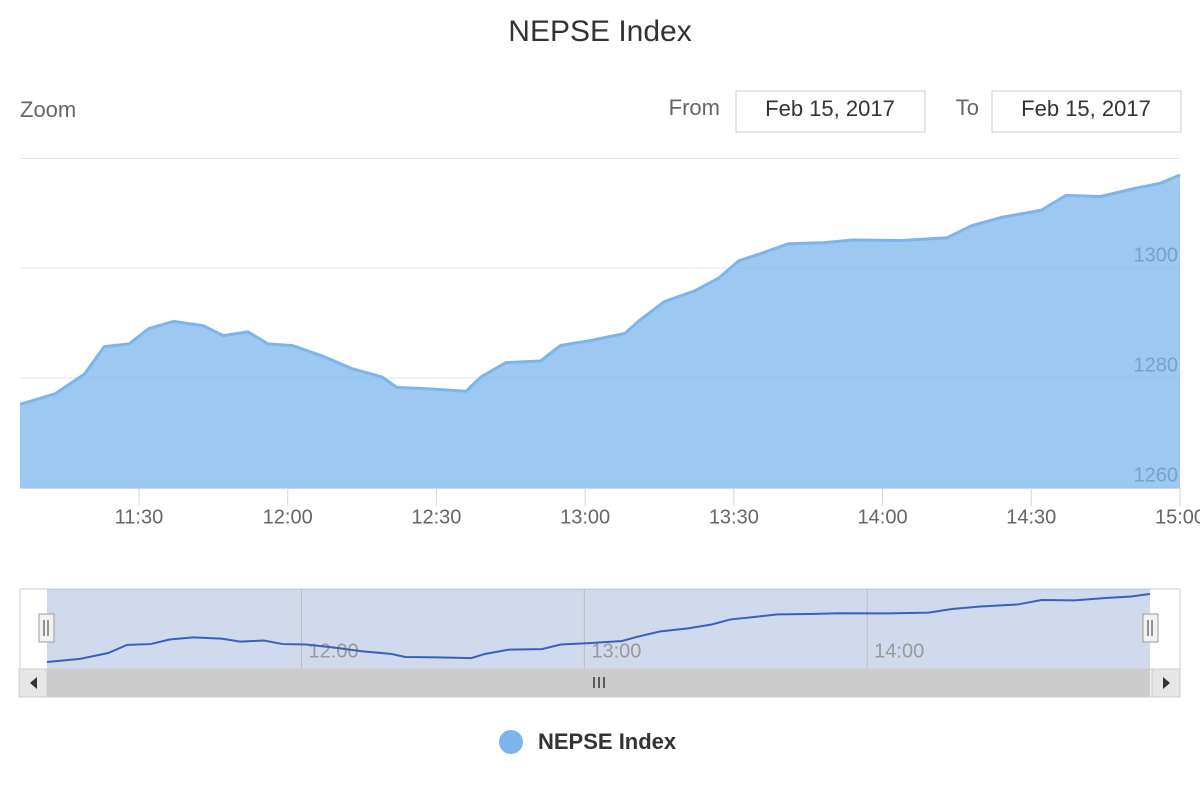 The height and width of the screenshot is (805, 1200). Describe the element at coordinates (511, 742) in the screenshot. I see `legend-marker` at that location.